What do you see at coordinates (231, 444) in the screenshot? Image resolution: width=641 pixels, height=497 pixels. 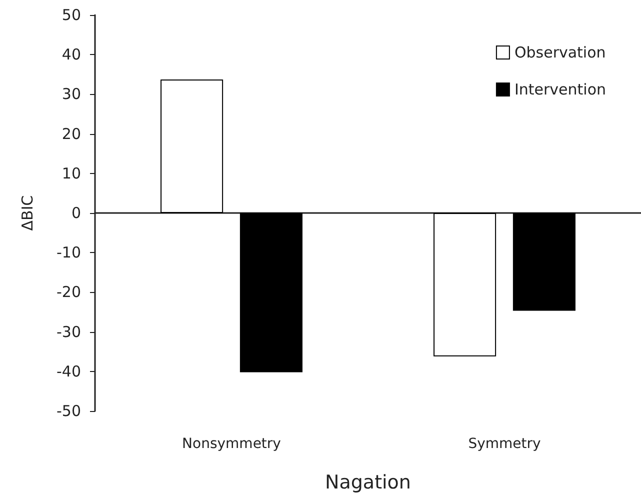 I see `x-tick-label: Nonsymmetry` at bounding box center [231, 444].